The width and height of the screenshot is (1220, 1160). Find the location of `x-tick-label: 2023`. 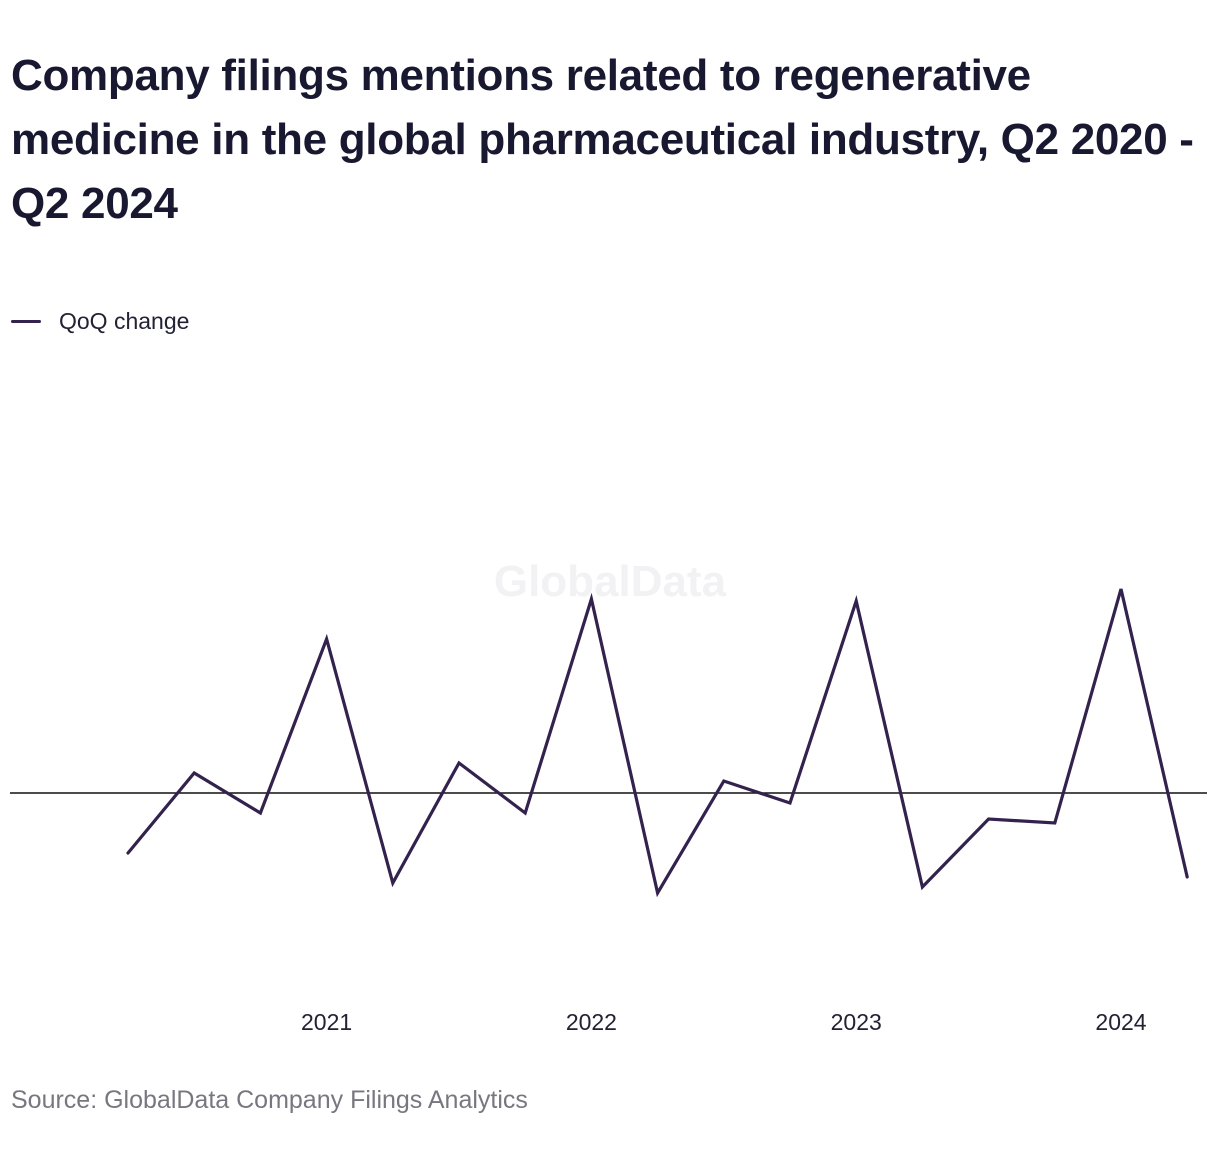

x-tick-label: 2023 is located at coordinates (856, 1022).